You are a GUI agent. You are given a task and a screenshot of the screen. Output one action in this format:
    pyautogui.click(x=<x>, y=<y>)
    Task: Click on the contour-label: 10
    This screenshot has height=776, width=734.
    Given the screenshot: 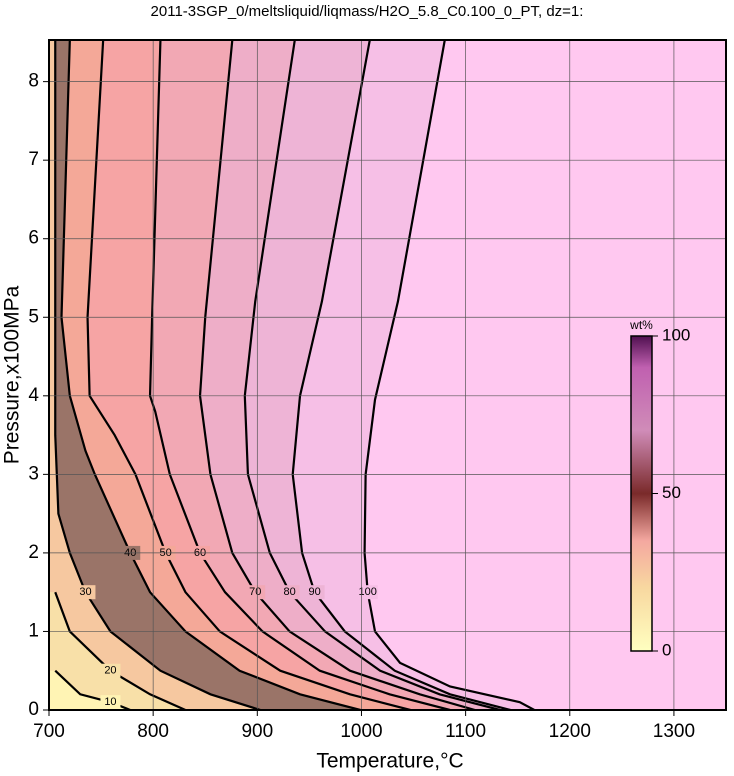 What is the action you would take?
    pyautogui.click(x=110, y=702)
    